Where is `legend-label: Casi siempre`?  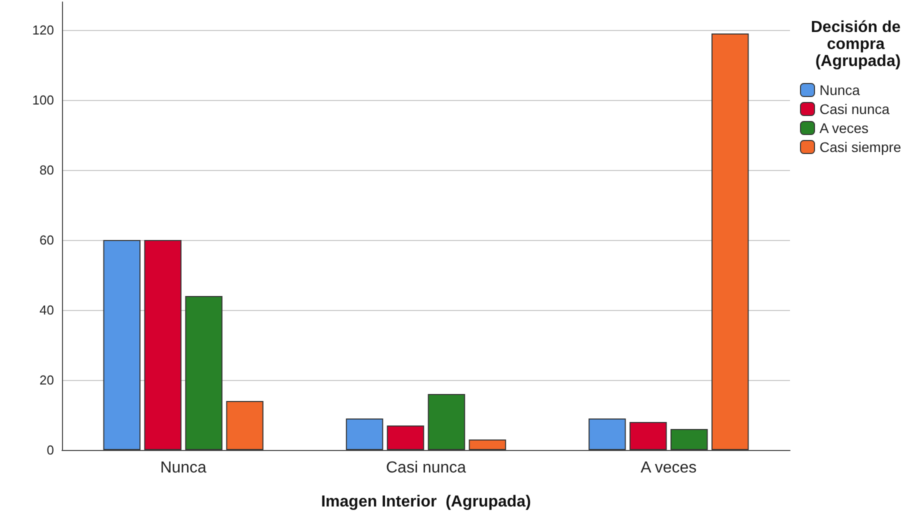
legend-label: Casi siempre is located at coordinates (861, 147).